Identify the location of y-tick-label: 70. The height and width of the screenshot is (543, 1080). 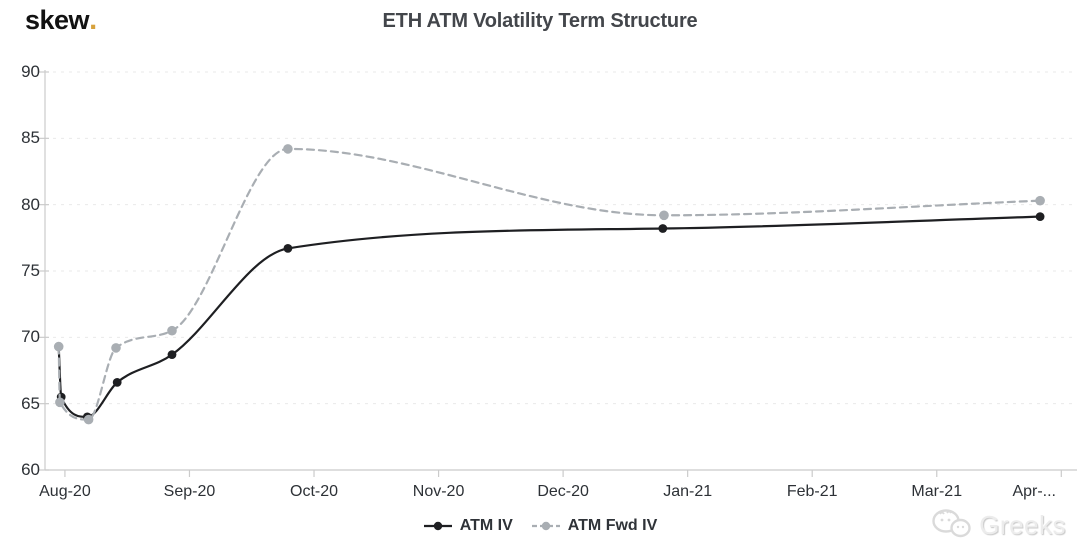
(30, 337).